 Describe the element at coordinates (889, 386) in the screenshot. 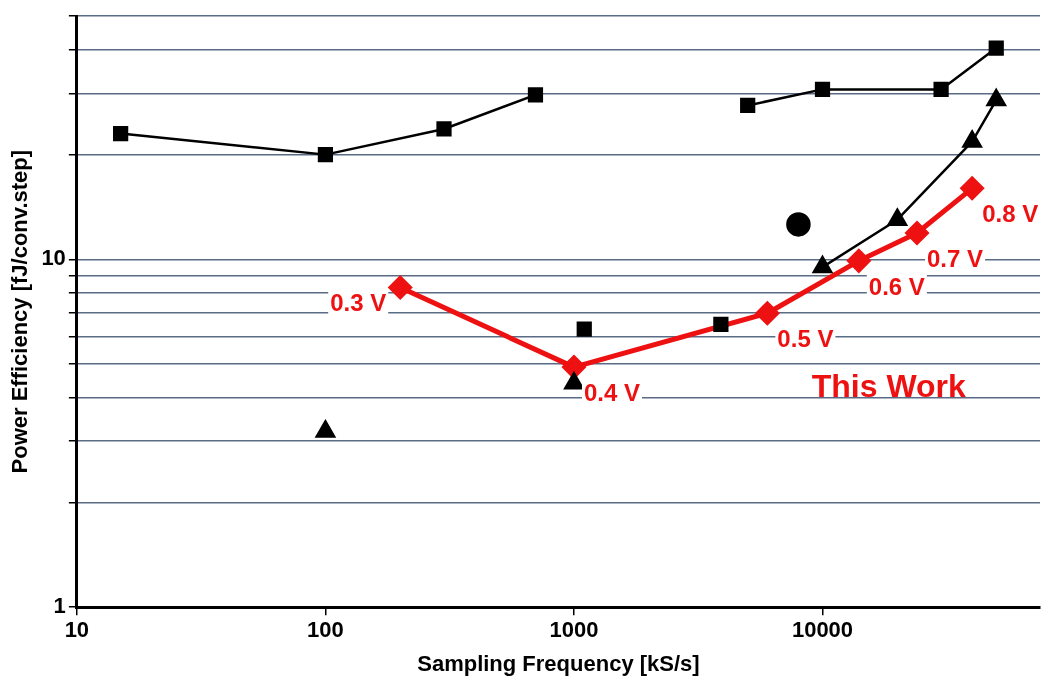

I see `series-label: This Work` at that location.